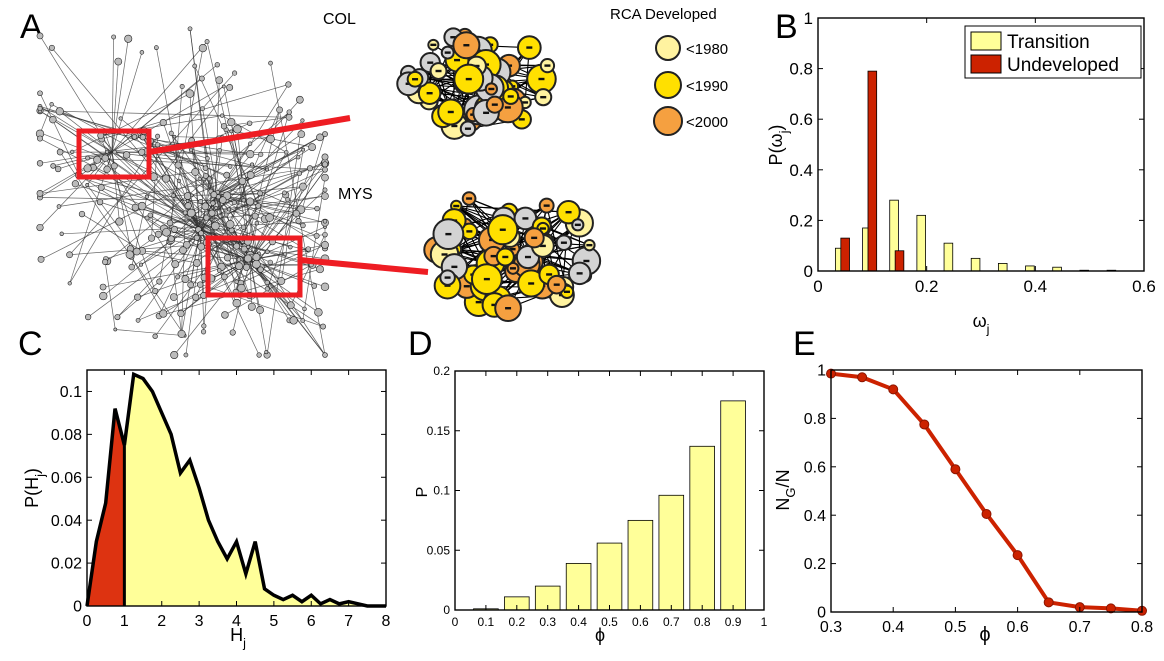  I want to click on undeveloped-bar, so click(872, 171).